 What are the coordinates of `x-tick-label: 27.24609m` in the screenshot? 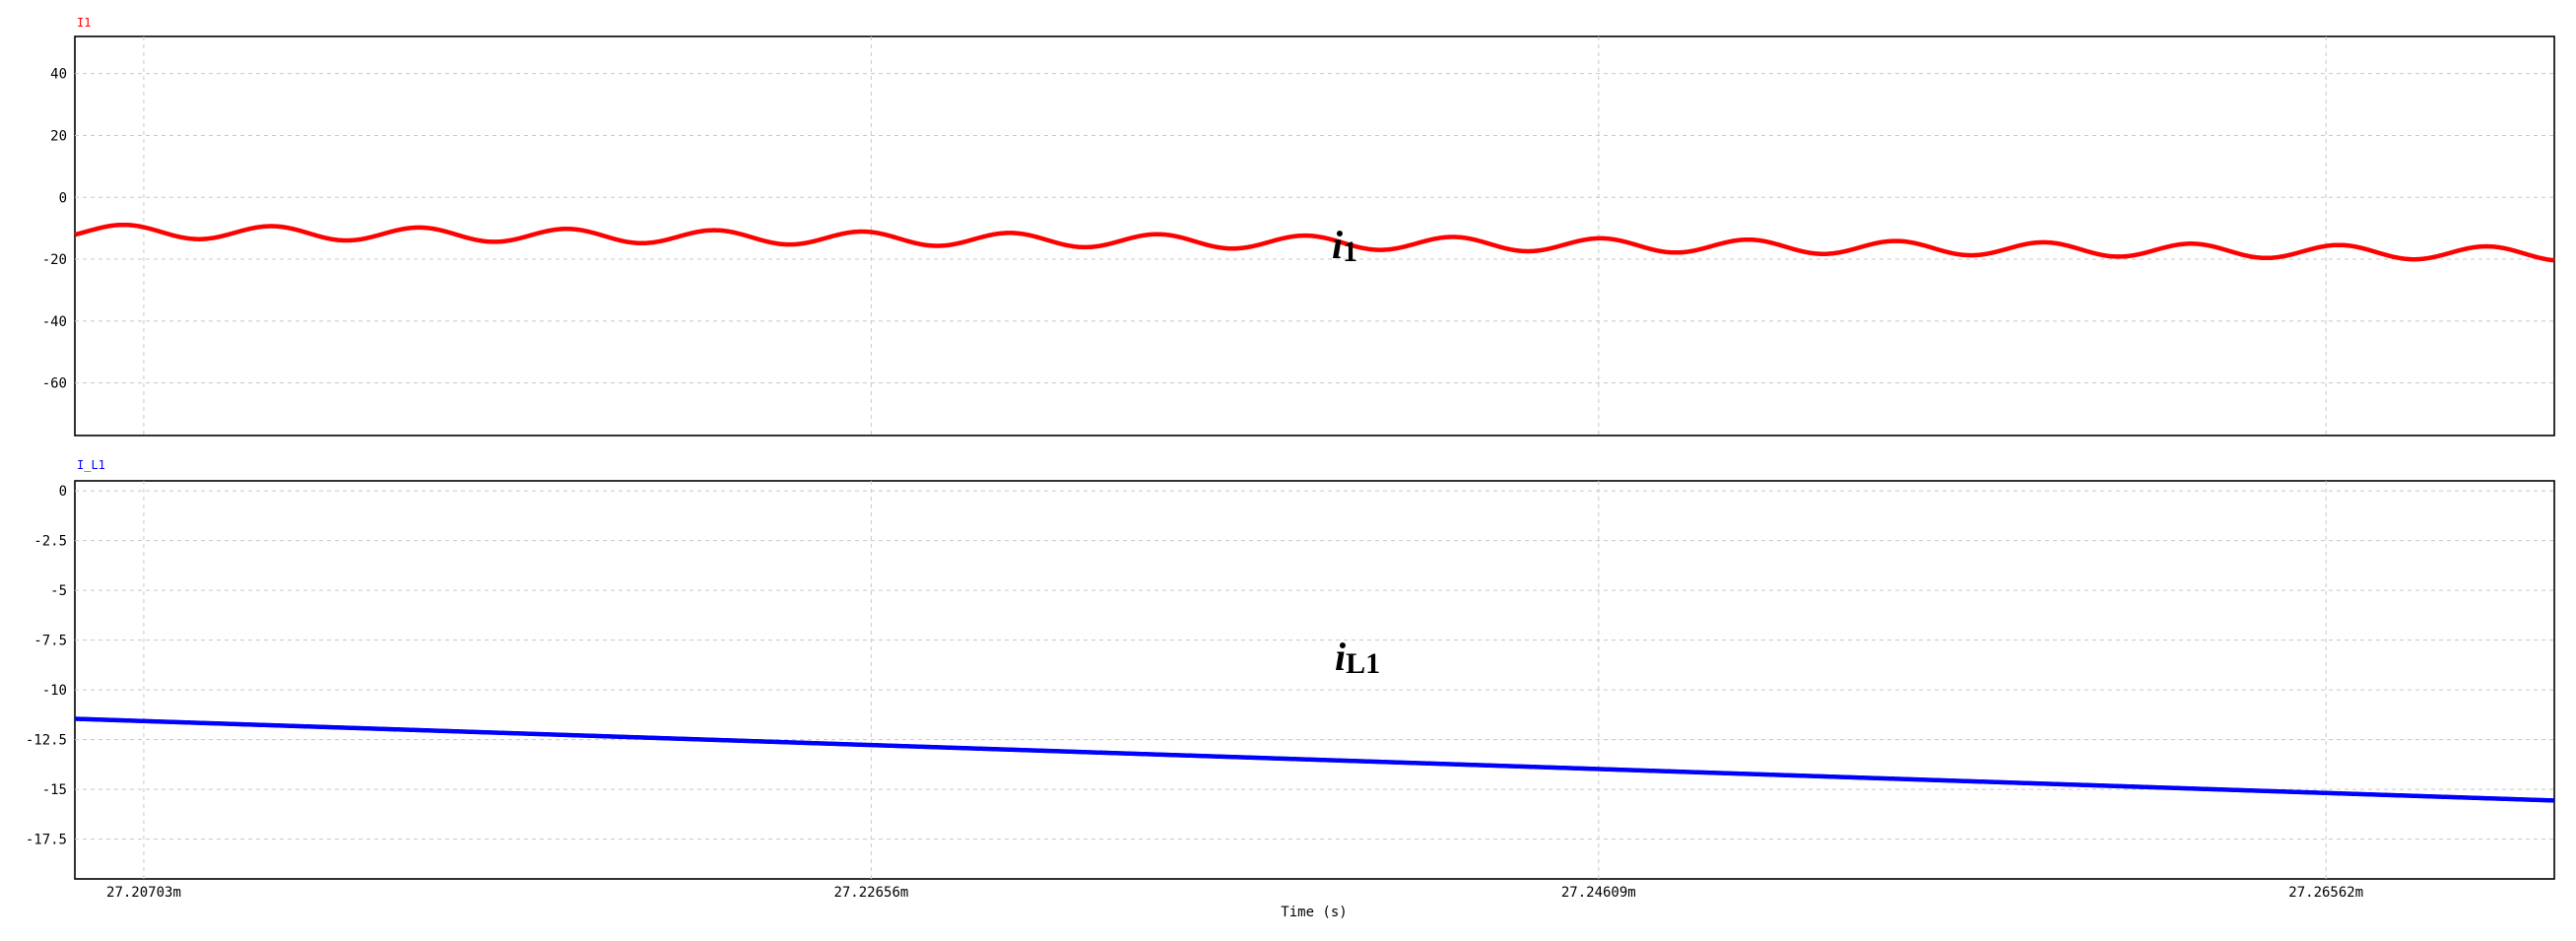 It's located at (1598, 893).